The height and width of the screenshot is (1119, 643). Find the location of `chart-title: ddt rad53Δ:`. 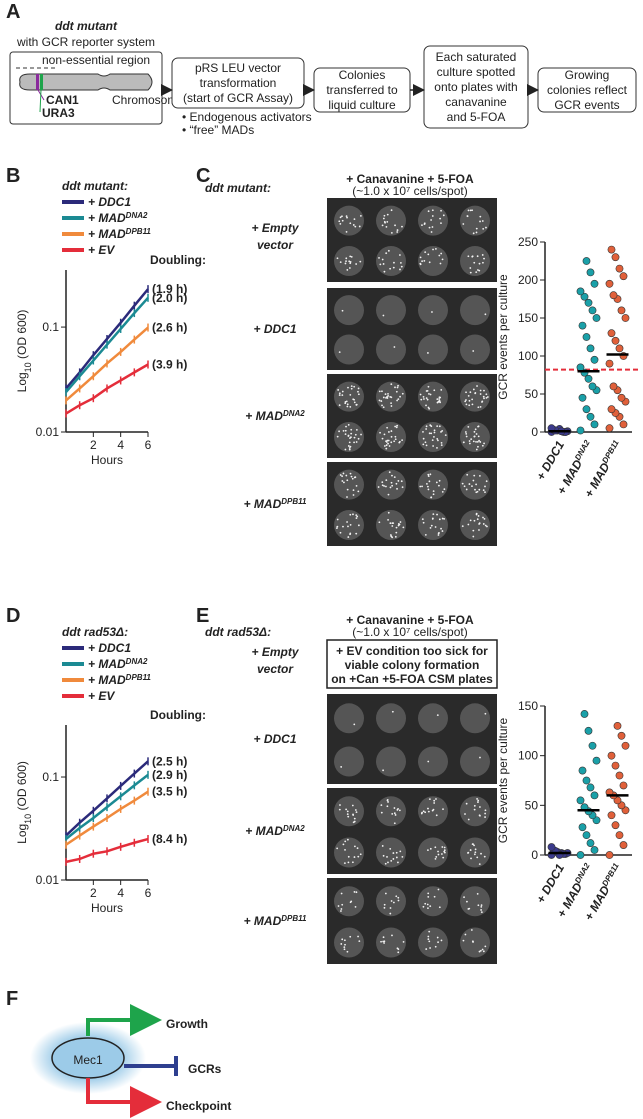

chart-title: ddt rad53Δ: is located at coordinates (95, 632).